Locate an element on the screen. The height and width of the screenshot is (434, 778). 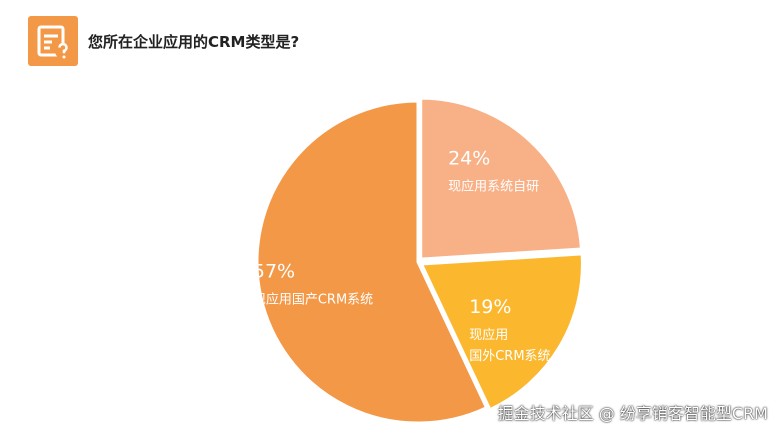
watermark: 掘金技术社区 @ 纷享销客智能型CRM is located at coordinates (632, 413).